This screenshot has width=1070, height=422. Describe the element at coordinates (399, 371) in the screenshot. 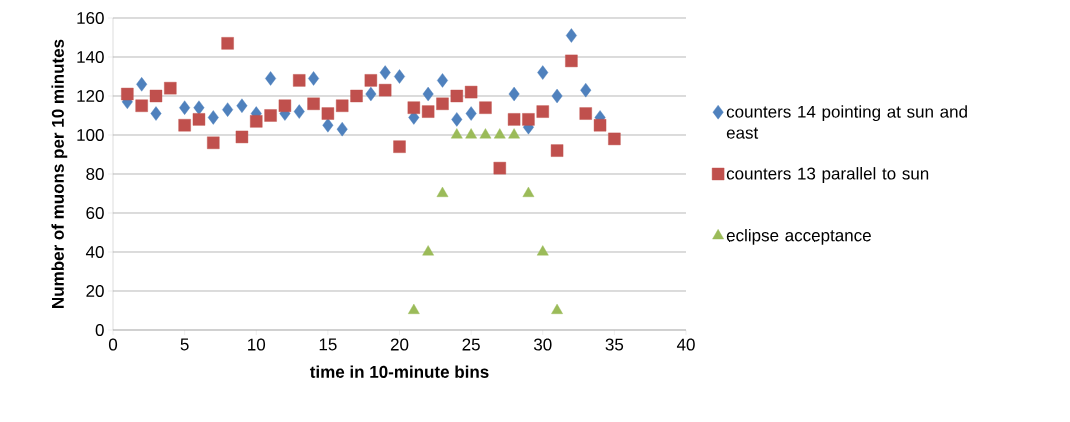

I see `x-axis-title: time in 10-minute bins` at that location.